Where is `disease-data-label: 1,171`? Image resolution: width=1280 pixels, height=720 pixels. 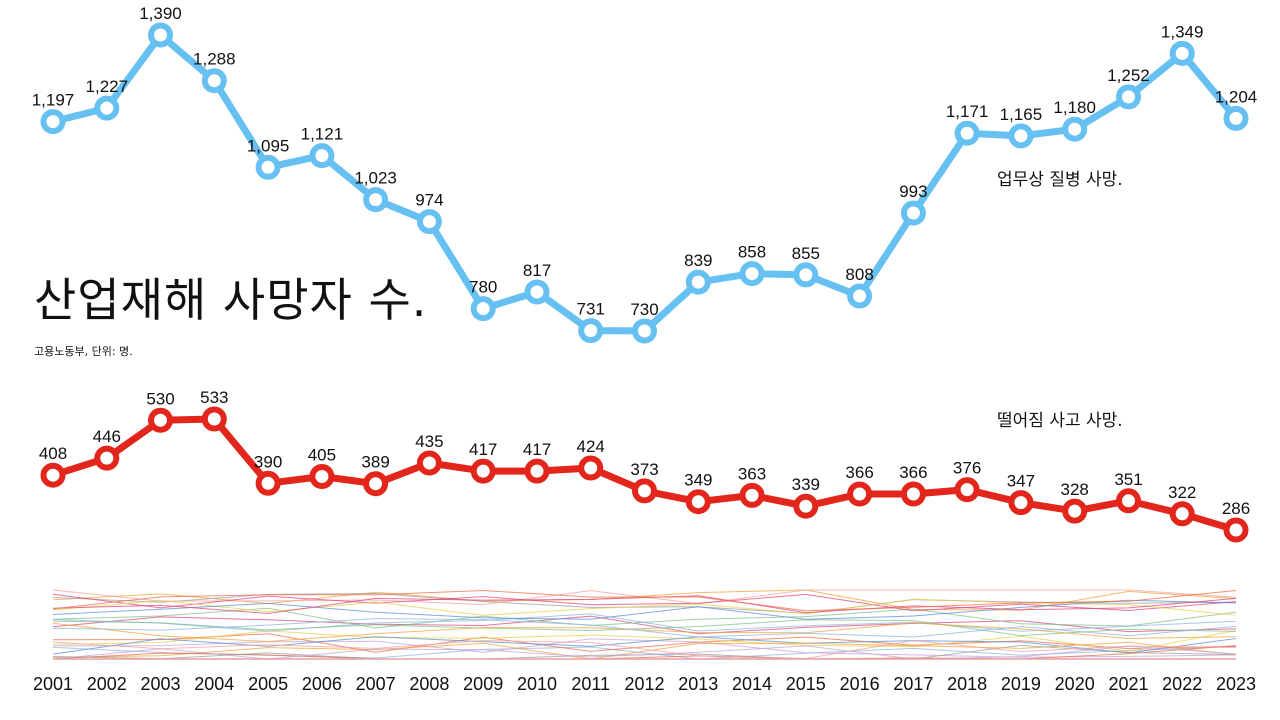
disease-data-label: 1,171 is located at coordinates (967, 111).